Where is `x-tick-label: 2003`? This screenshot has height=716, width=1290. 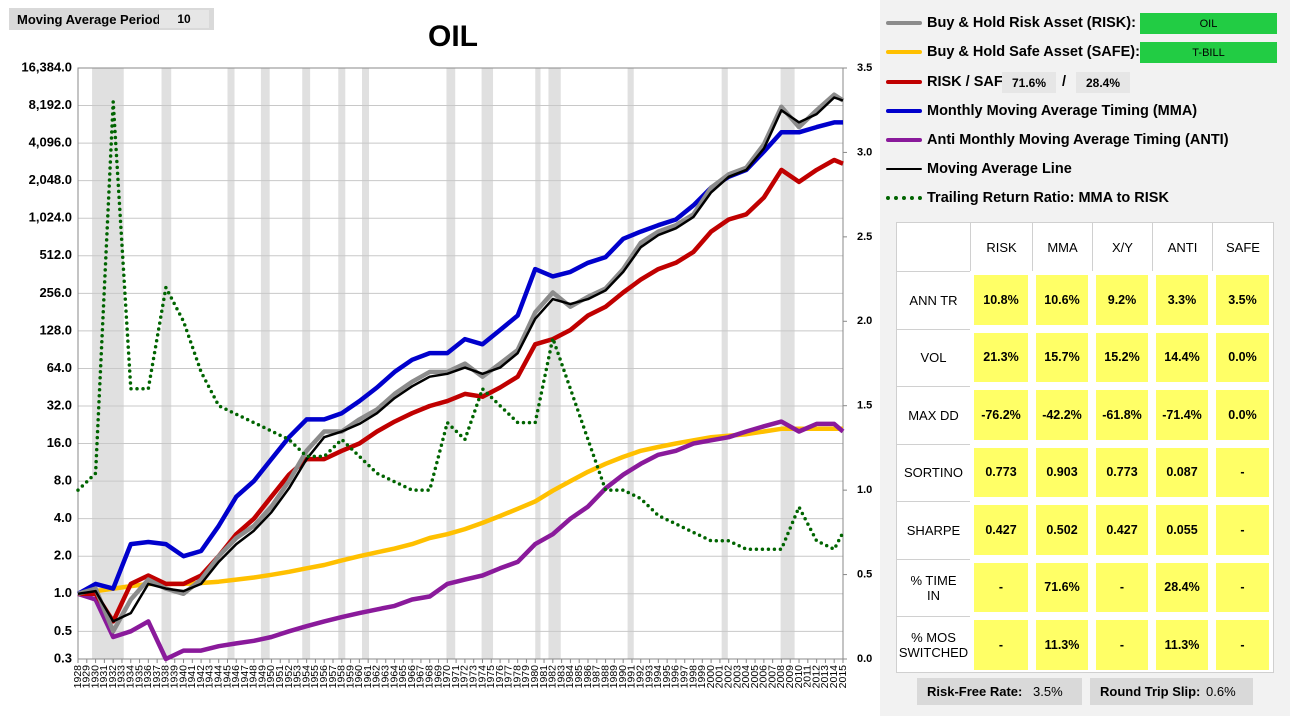 x-tick-label: 2003 is located at coordinates (737, 677).